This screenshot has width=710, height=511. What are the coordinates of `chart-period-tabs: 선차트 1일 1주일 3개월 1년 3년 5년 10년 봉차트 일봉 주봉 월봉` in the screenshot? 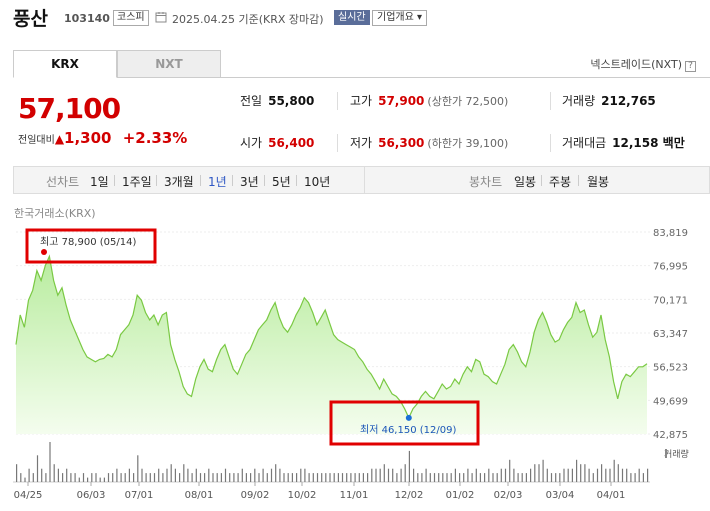 It's located at (361, 180).